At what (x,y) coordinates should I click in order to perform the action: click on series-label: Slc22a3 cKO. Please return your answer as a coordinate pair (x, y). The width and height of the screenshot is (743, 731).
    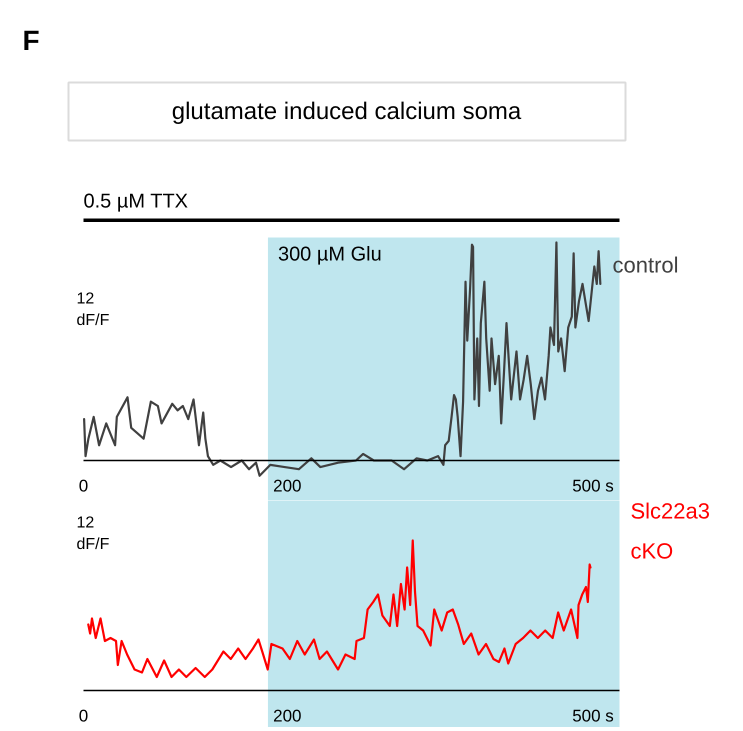
    Looking at the image, I should click on (670, 531).